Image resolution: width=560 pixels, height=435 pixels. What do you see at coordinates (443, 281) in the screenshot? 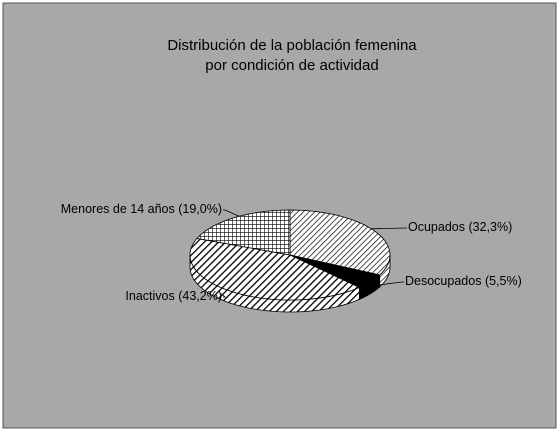
I see `category-label: Desocupados` at bounding box center [443, 281].